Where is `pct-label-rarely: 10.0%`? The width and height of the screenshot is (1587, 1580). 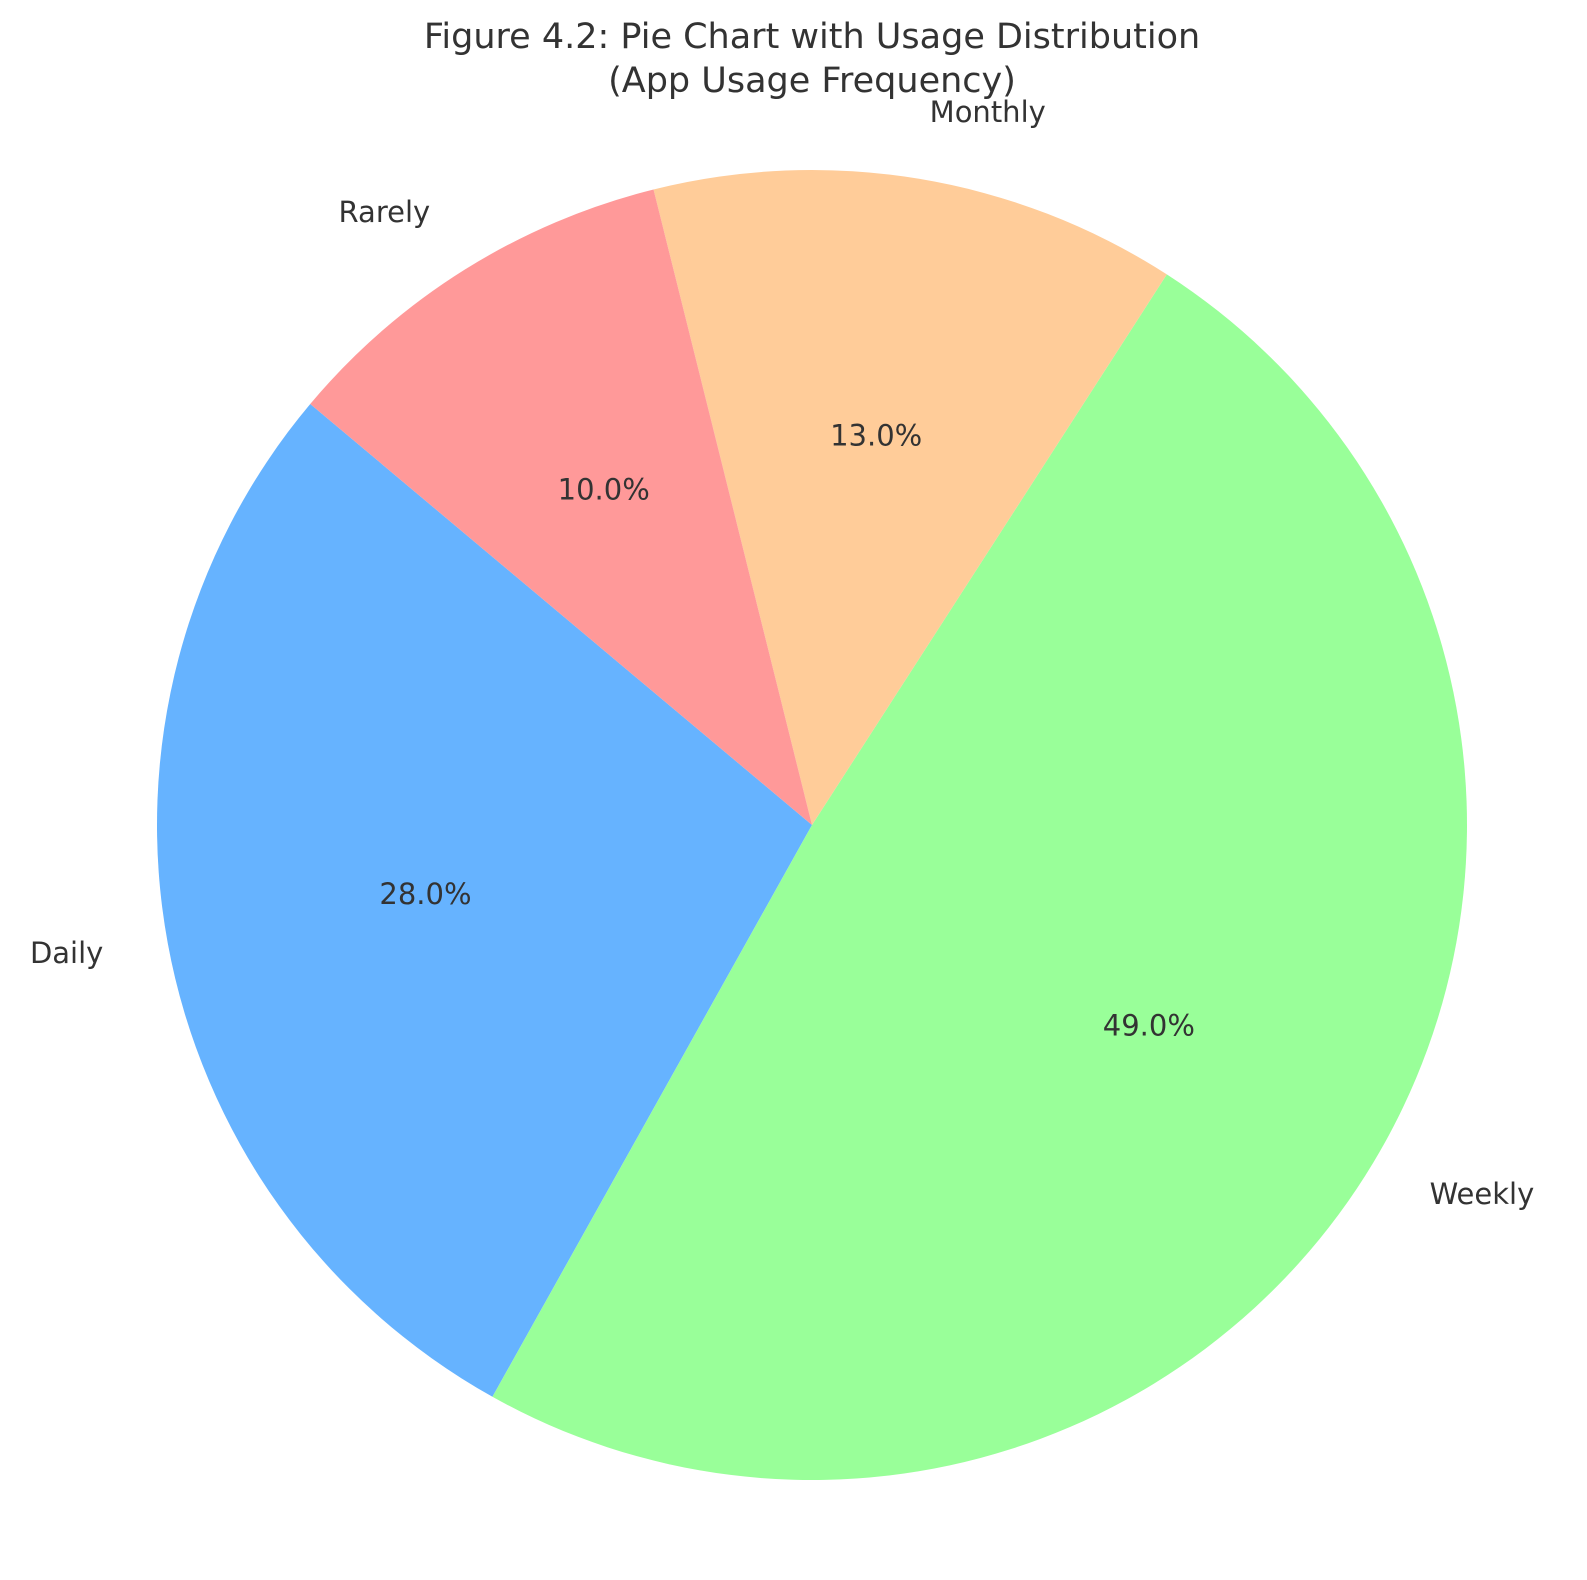
pct-label-rarely: 10.0% is located at coordinates (604, 490).